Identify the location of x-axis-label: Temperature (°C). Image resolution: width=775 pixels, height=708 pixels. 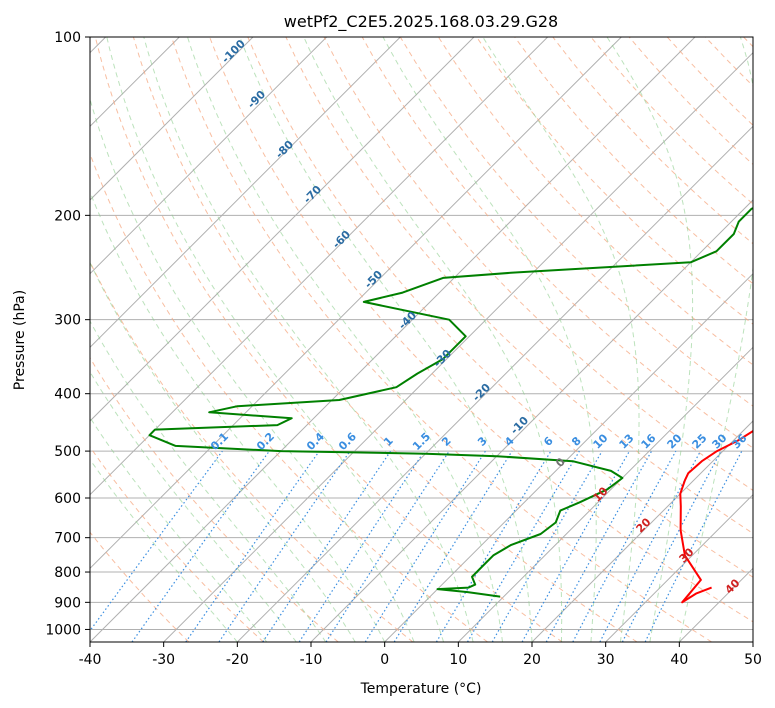
(421, 689).